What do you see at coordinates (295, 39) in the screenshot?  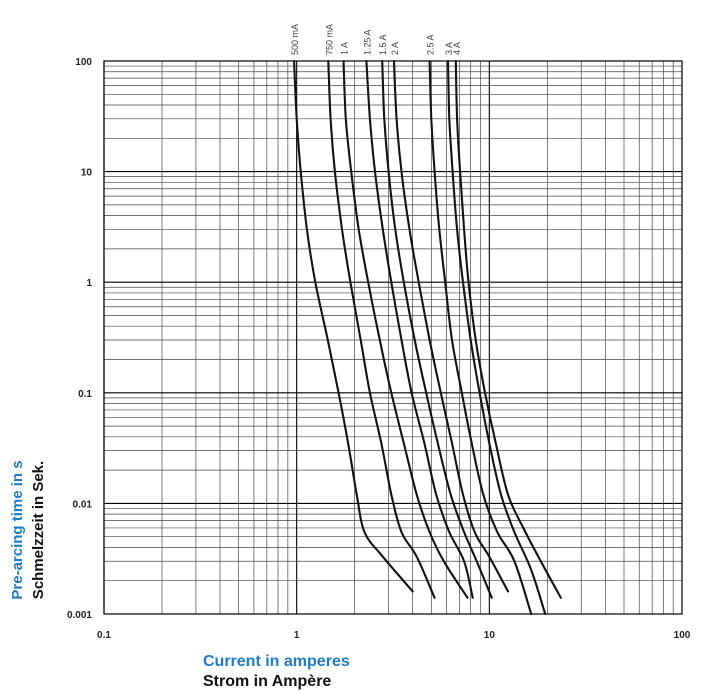 I see `rating-label: 500 mA` at bounding box center [295, 39].